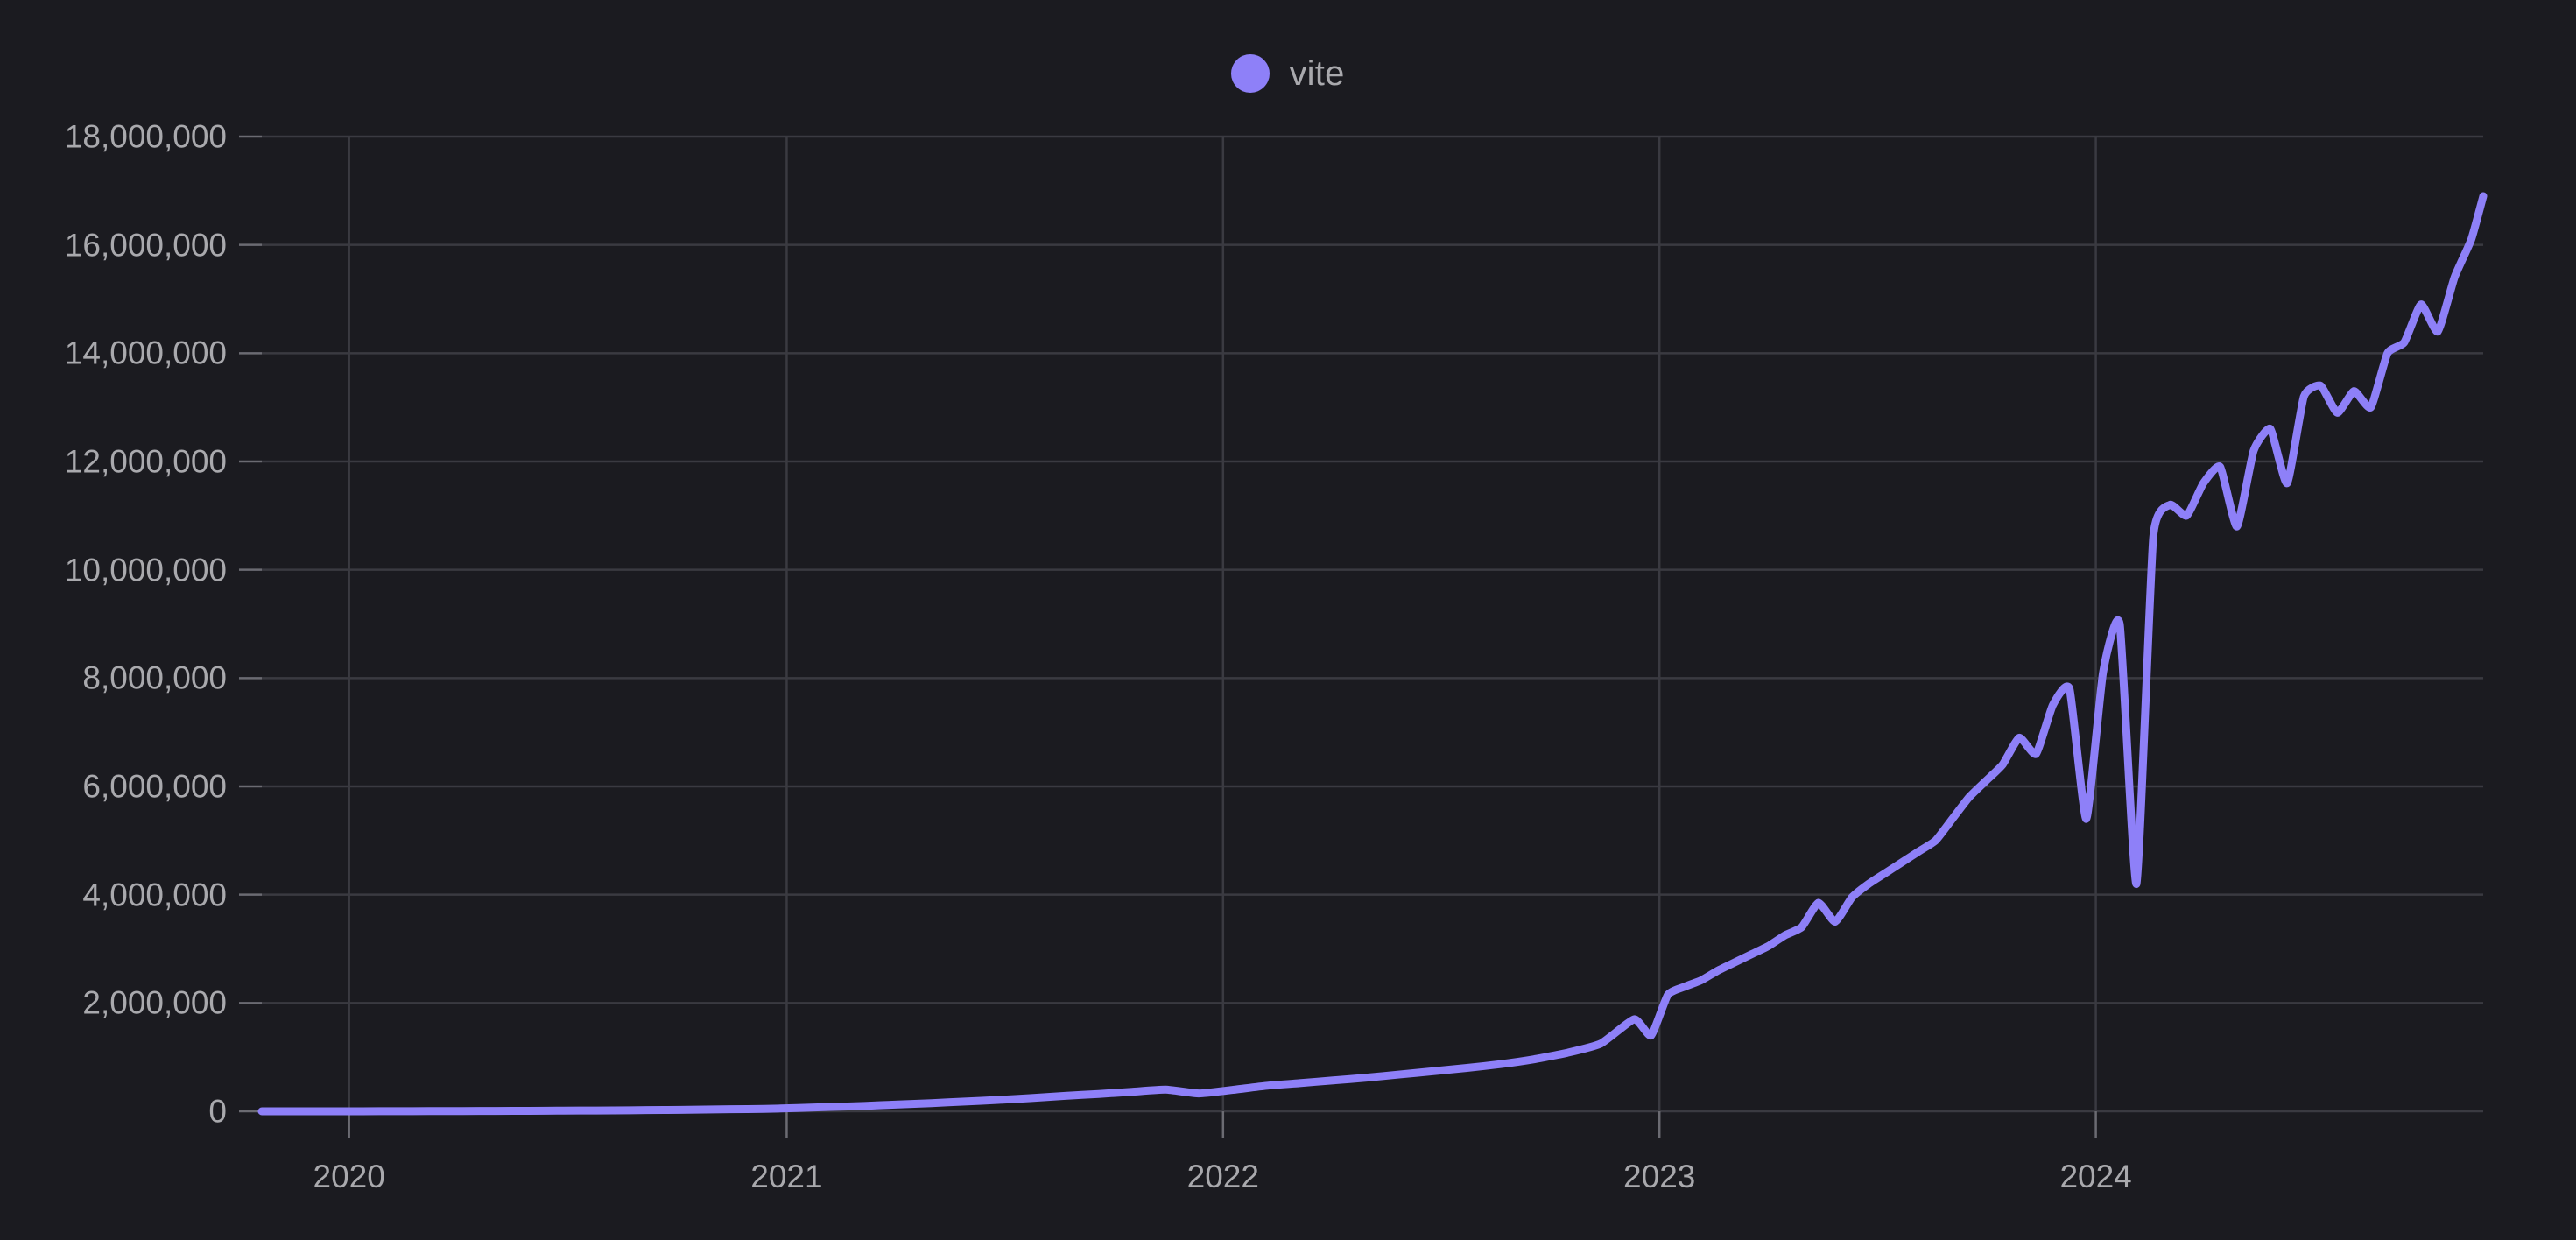 The image size is (2576, 1240). I want to click on x-tick-label: 2021, so click(786, 1176).